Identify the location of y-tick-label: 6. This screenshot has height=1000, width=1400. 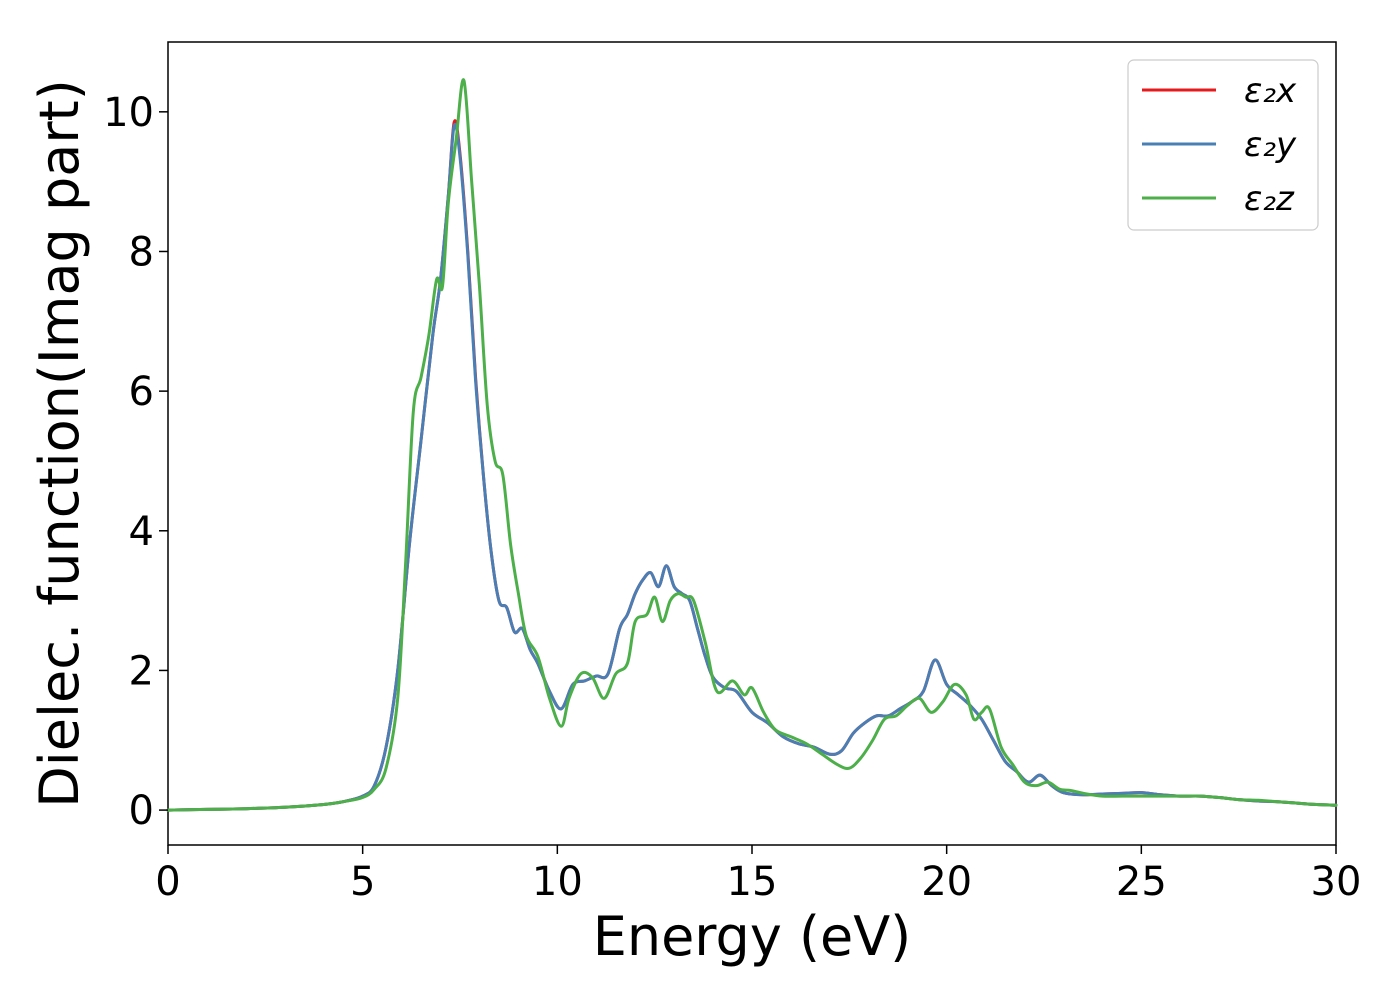
(141, 392).